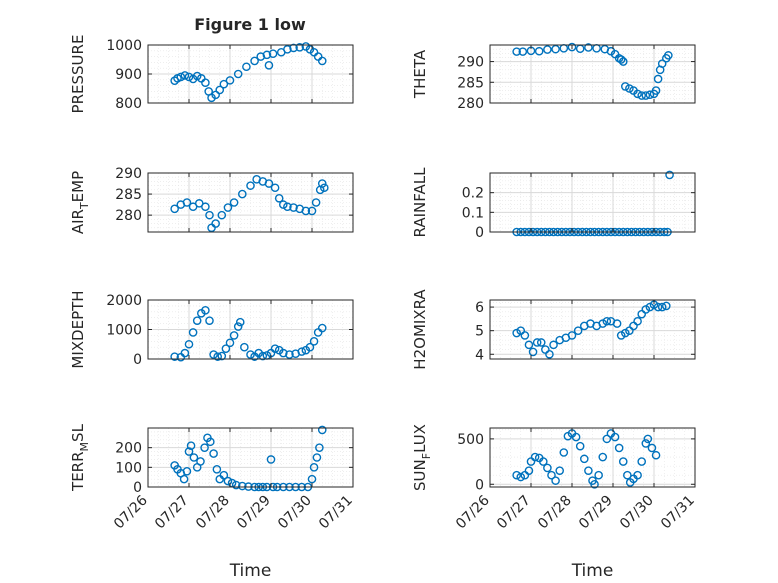 This screenshot has height=583, width=778. What do you see at coordinates (80, 202) in the screenshot?
I see `y-axis-label: AIRTEMP` at bounding box center [80, 202].